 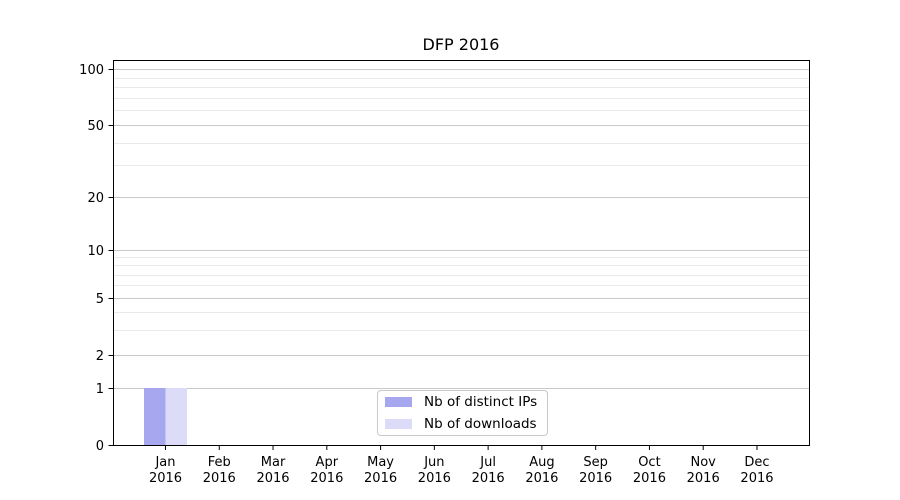 What do you see at coordinates (165, 470) in the screenshot?
I see `x-tick-label: Jan 2016` at bounding box center [165, 470].